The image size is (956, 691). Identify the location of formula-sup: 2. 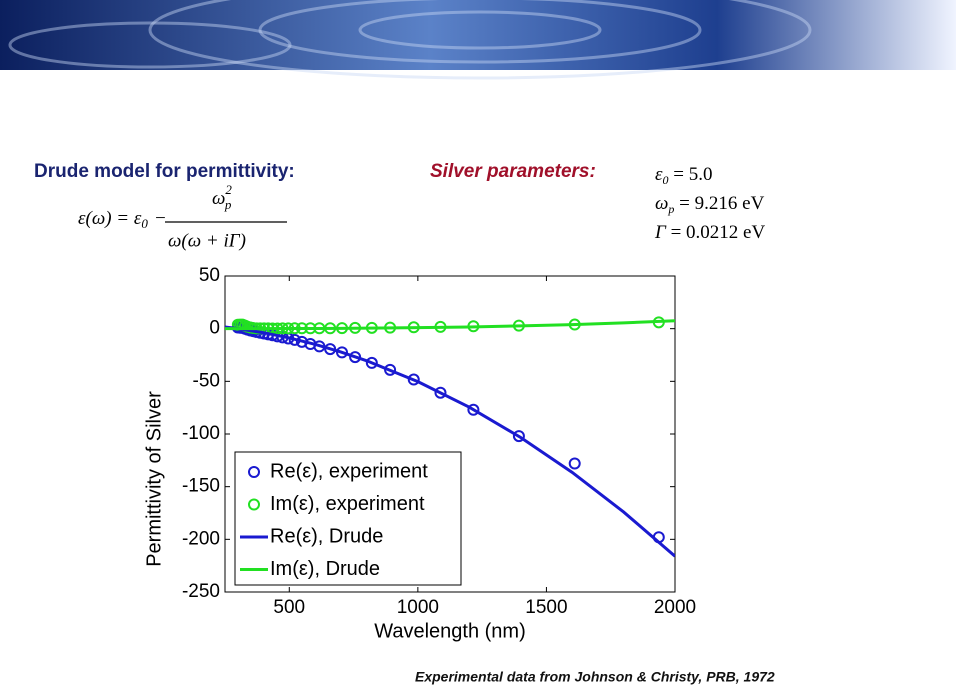
(228, 189).